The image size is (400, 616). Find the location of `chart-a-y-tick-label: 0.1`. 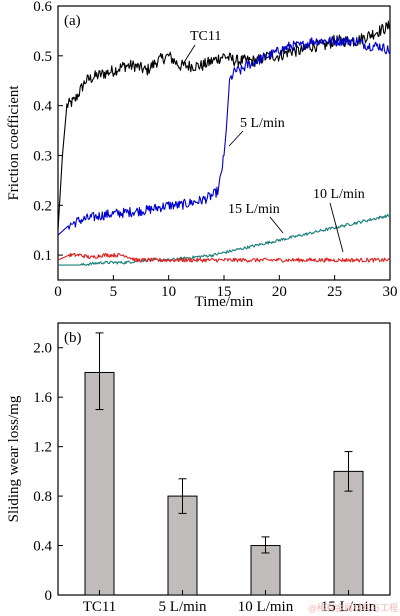

chart-a-y-tick-label: 0.1 is located at coordinates (42, 256).